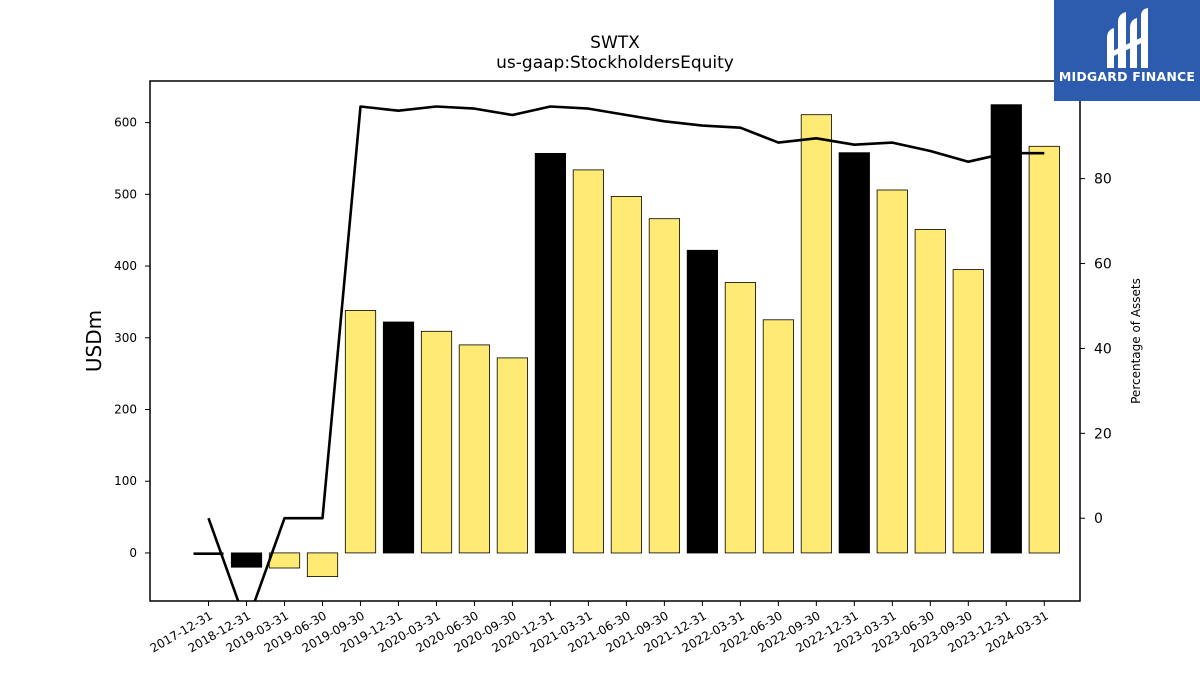 The height and width of the screenshot is (675, 1200). Describe the element at coordinates (1103, 180) in the screenshot. I see `y2-tick-label: 80` at that location.